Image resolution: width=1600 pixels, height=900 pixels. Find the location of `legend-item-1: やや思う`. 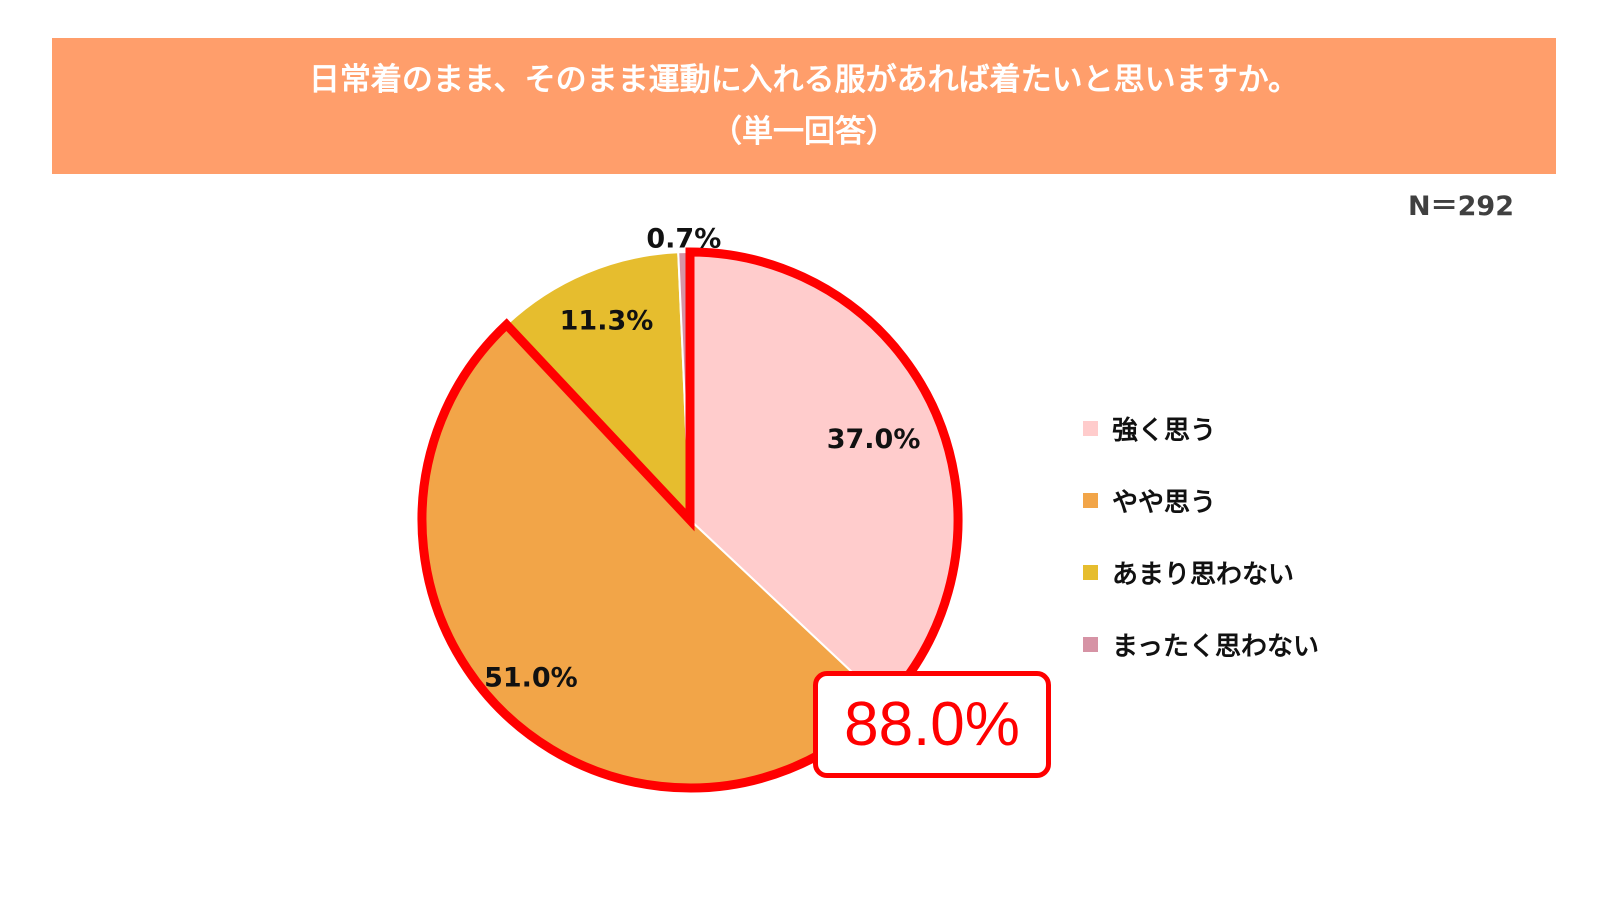

legend-item-1: やや思う is located at coordinates (1201, 500).